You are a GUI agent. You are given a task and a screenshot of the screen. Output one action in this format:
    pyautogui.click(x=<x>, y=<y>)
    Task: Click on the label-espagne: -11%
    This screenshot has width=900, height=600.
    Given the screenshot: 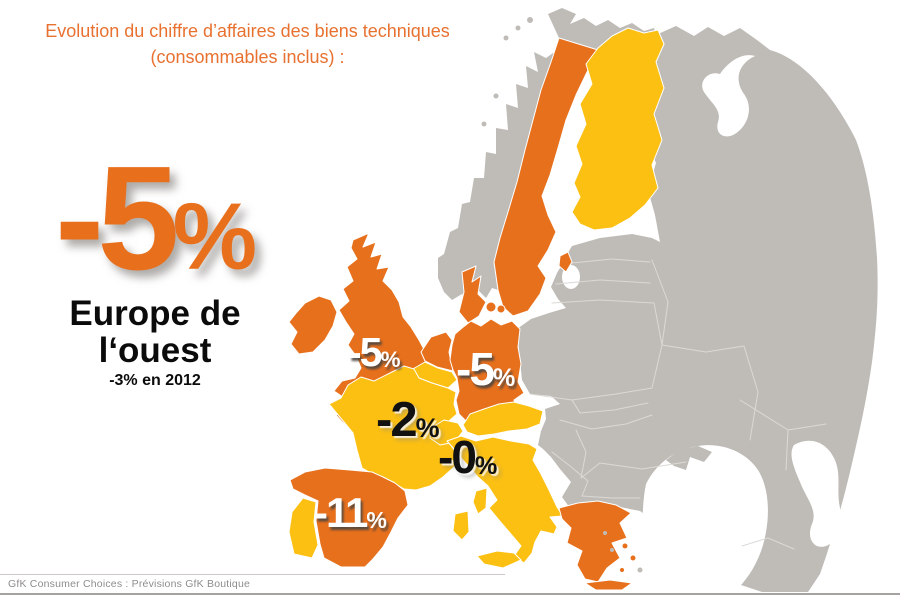 What is the action you would take?
    pyautogui.click(x=350, y=512)
    